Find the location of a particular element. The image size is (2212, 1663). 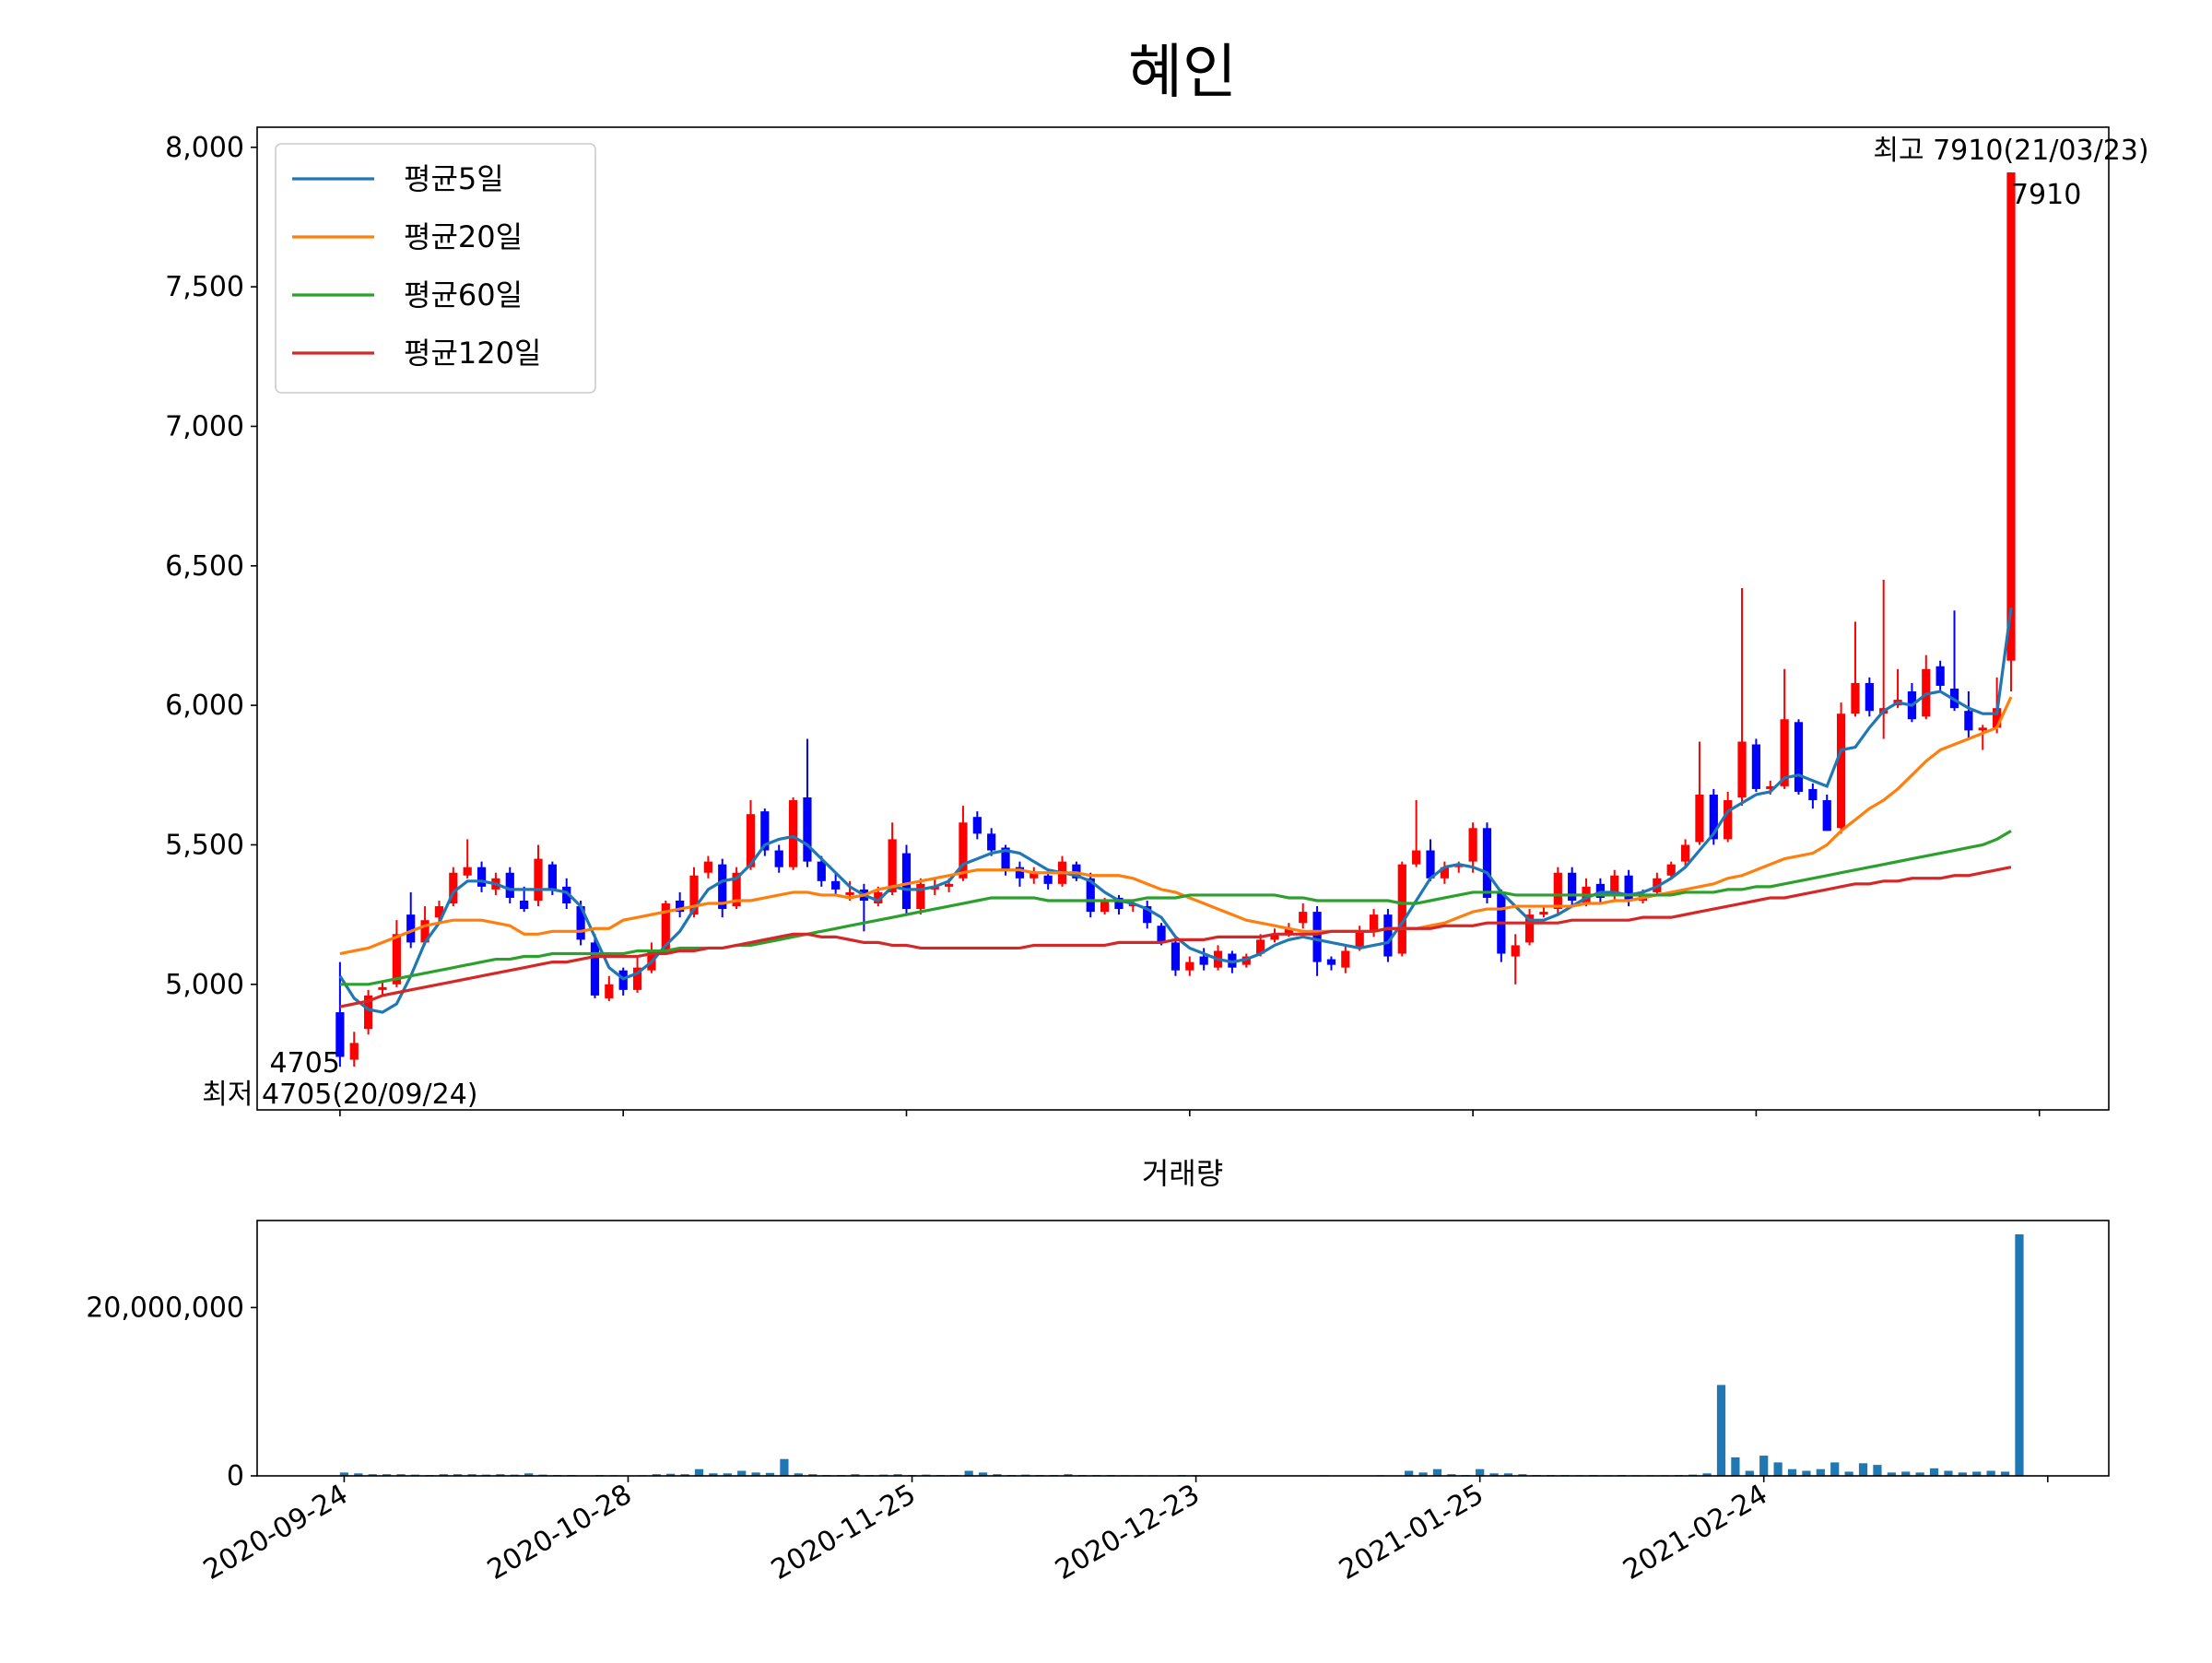

y-tick-label: 0 is located at coordinates (235, 1476).